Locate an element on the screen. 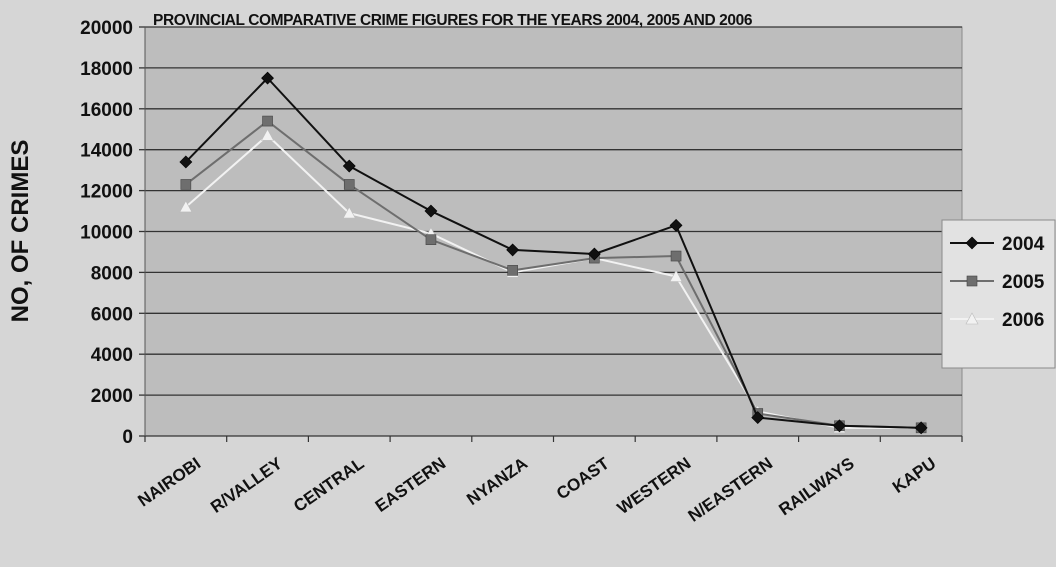 The height and width of the screenshot is (567, 1056). y-tick-label: 12000 is located at coordinates (106, 192).